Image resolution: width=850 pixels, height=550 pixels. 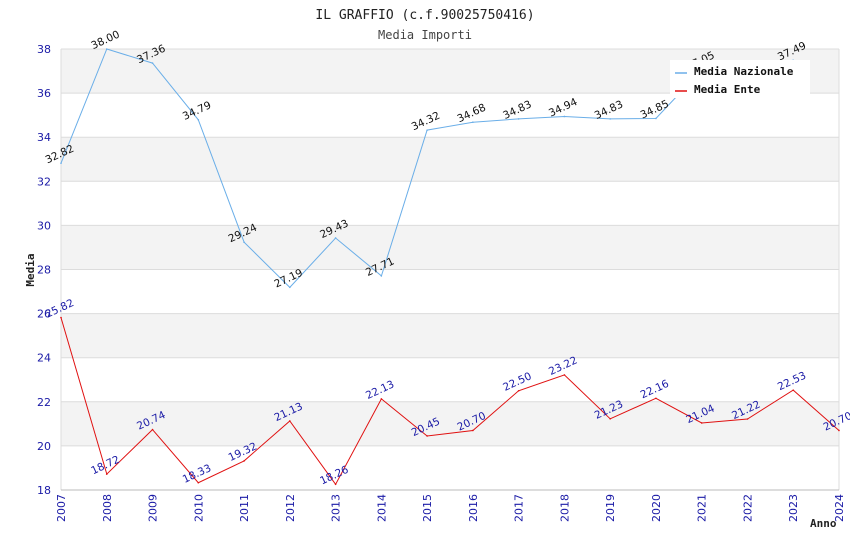 I want to click on x-tick-label: 2009, so click(x=153, y=508).